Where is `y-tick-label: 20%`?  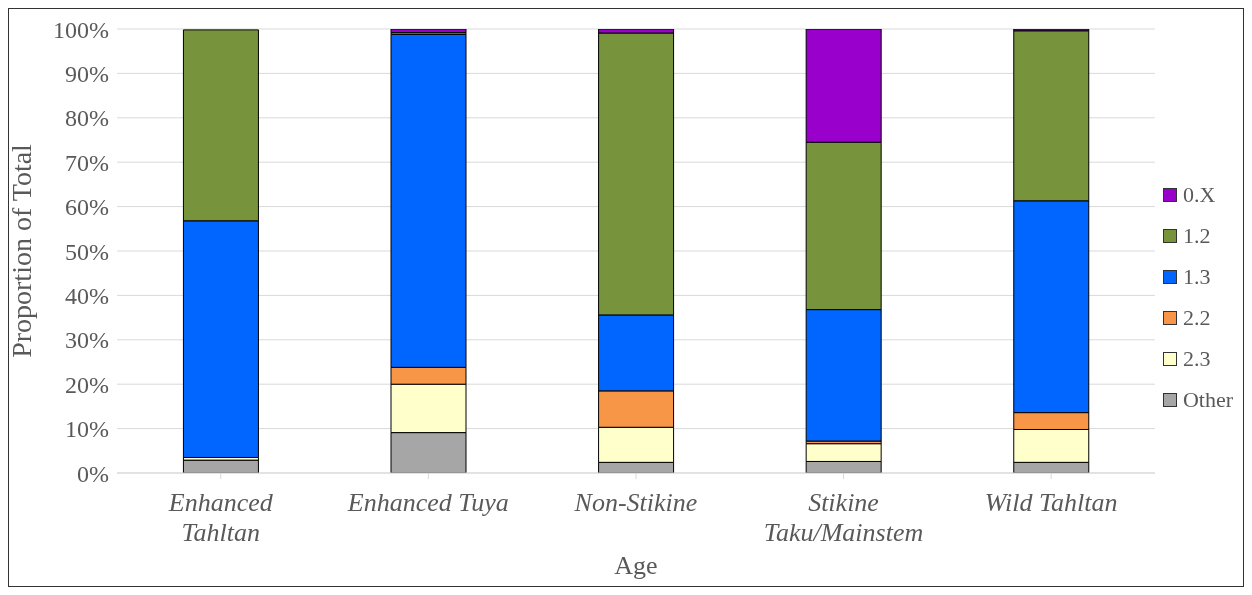
y-tick-label: 20% is located at coordinates (87, 384).